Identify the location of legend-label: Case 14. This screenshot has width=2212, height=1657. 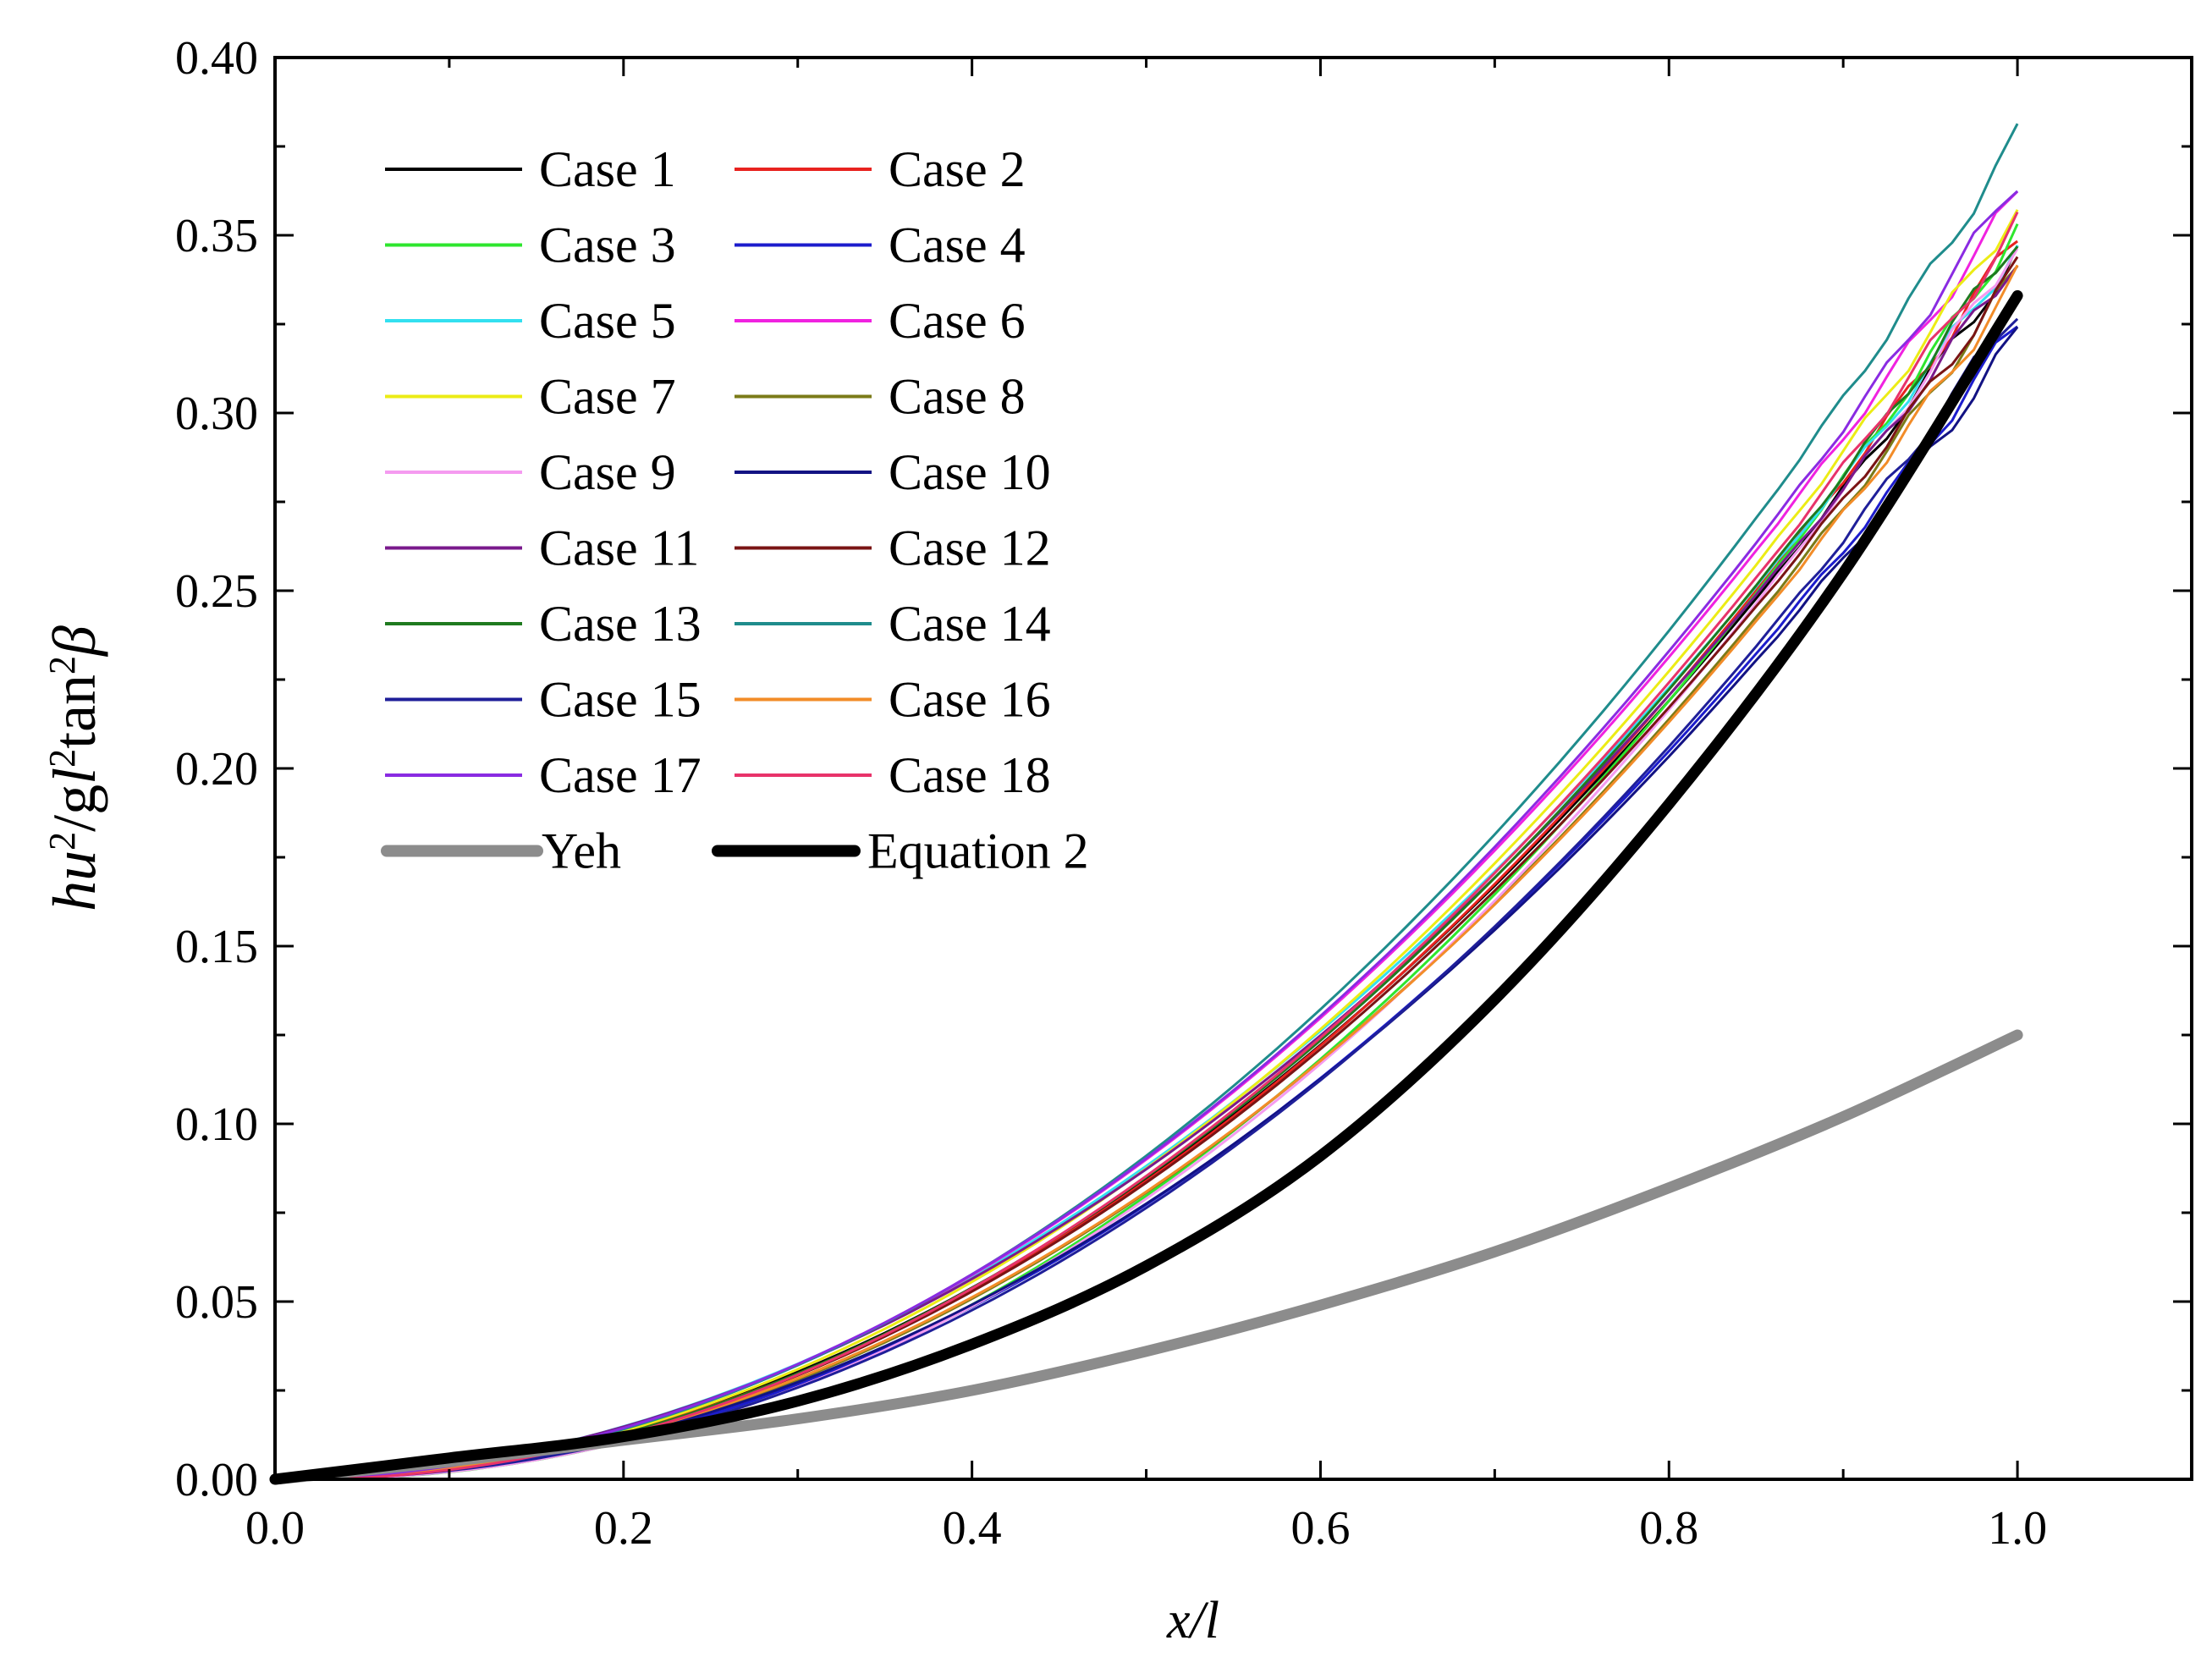
(970, 624).